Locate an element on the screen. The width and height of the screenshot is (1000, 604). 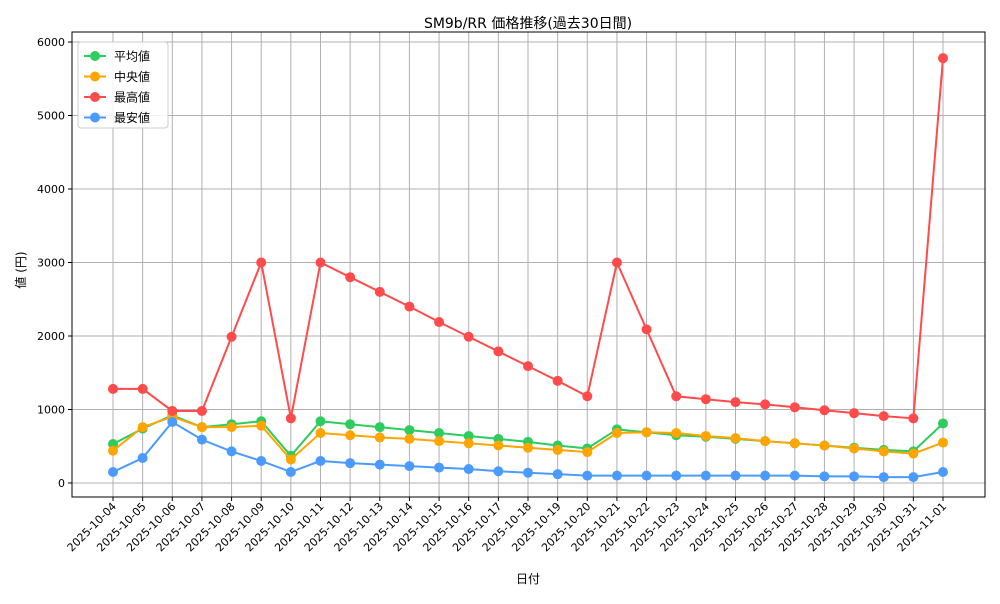
y-tick-label: 4000 is located at coordinates (51, 189).